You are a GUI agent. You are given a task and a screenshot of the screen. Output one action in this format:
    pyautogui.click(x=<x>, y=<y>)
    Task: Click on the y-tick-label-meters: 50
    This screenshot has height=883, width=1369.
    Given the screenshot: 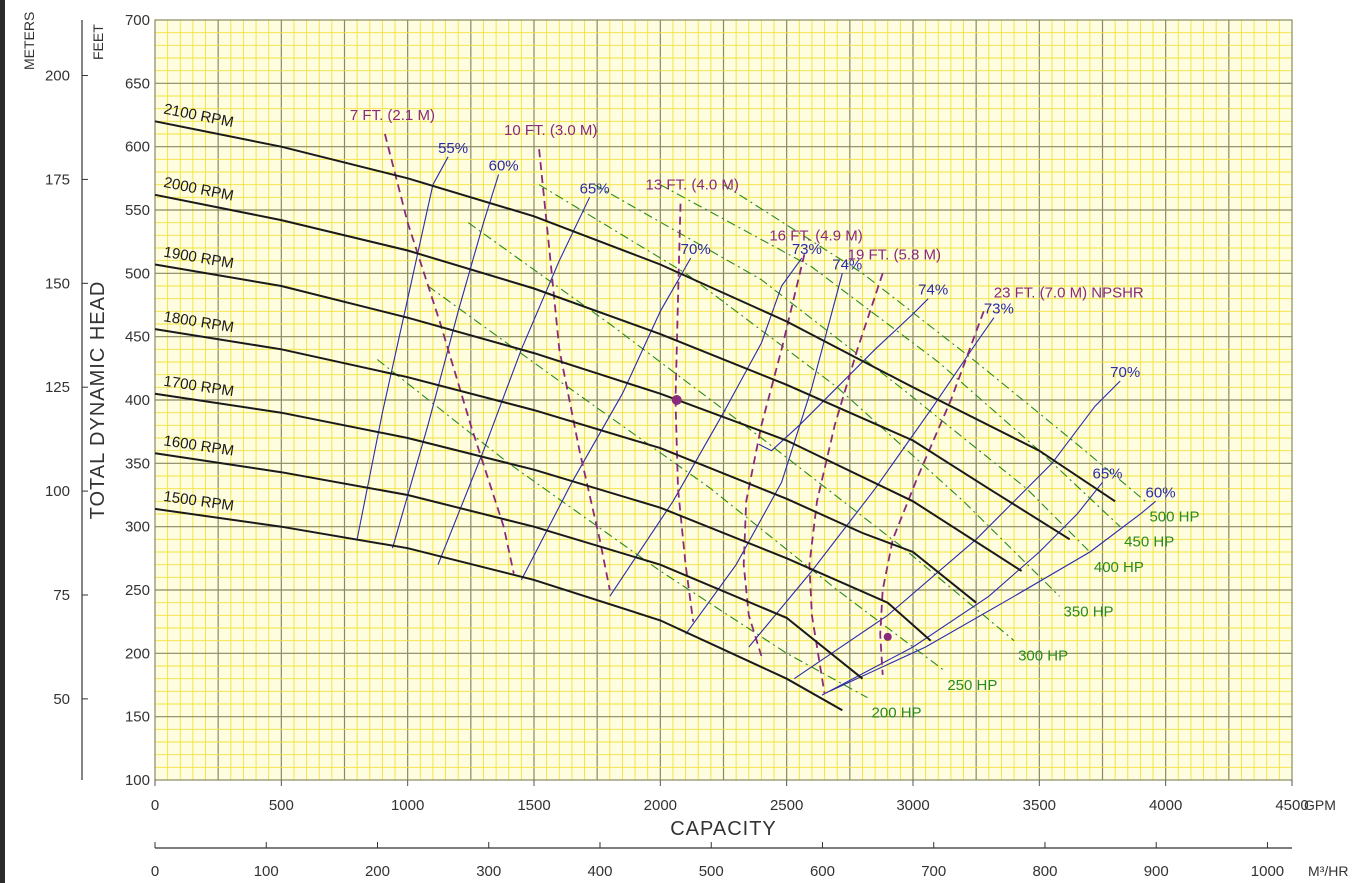 What is the action you would take?
    pyautogui.click(x=61, y=699)
    